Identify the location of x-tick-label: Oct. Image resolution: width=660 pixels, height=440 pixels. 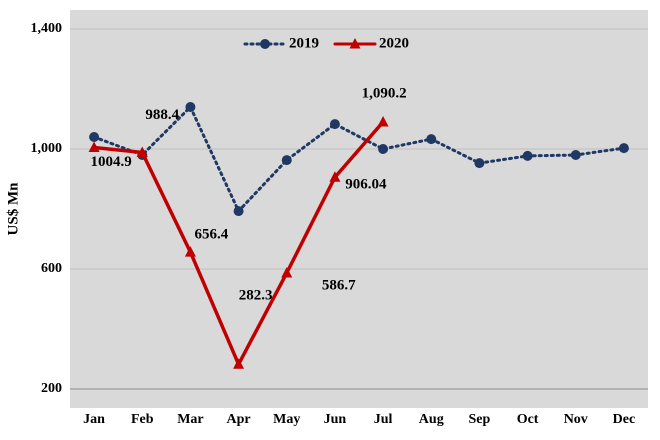
(528, 419).